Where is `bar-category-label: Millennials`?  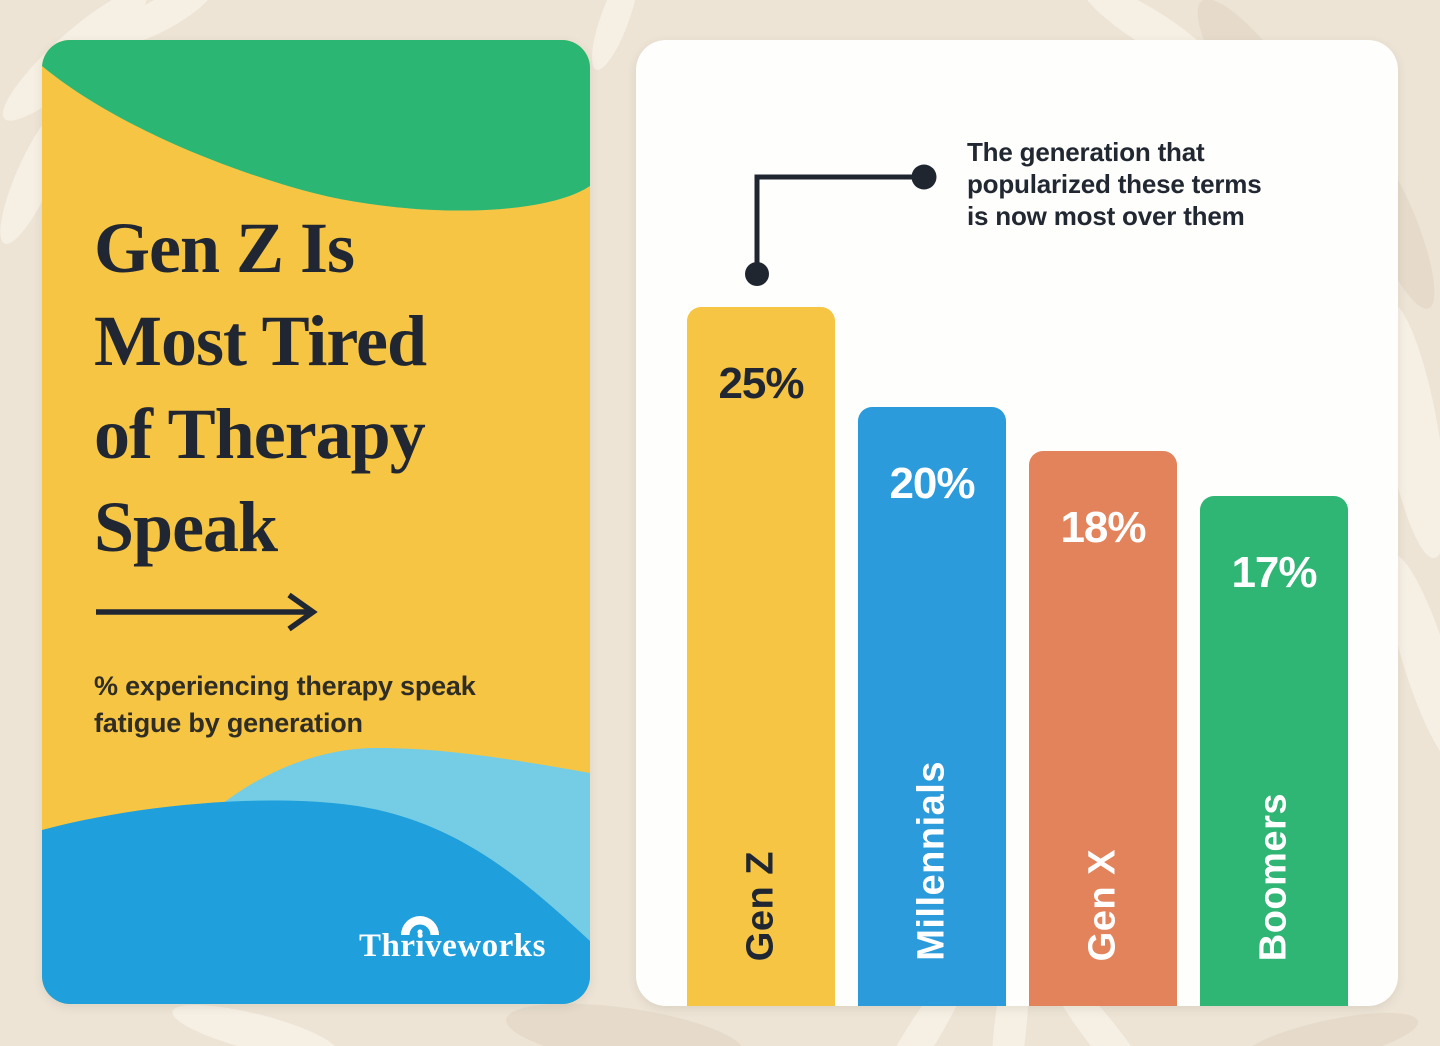 bar-category-label: Millennials is located at coordinates (931, 861).